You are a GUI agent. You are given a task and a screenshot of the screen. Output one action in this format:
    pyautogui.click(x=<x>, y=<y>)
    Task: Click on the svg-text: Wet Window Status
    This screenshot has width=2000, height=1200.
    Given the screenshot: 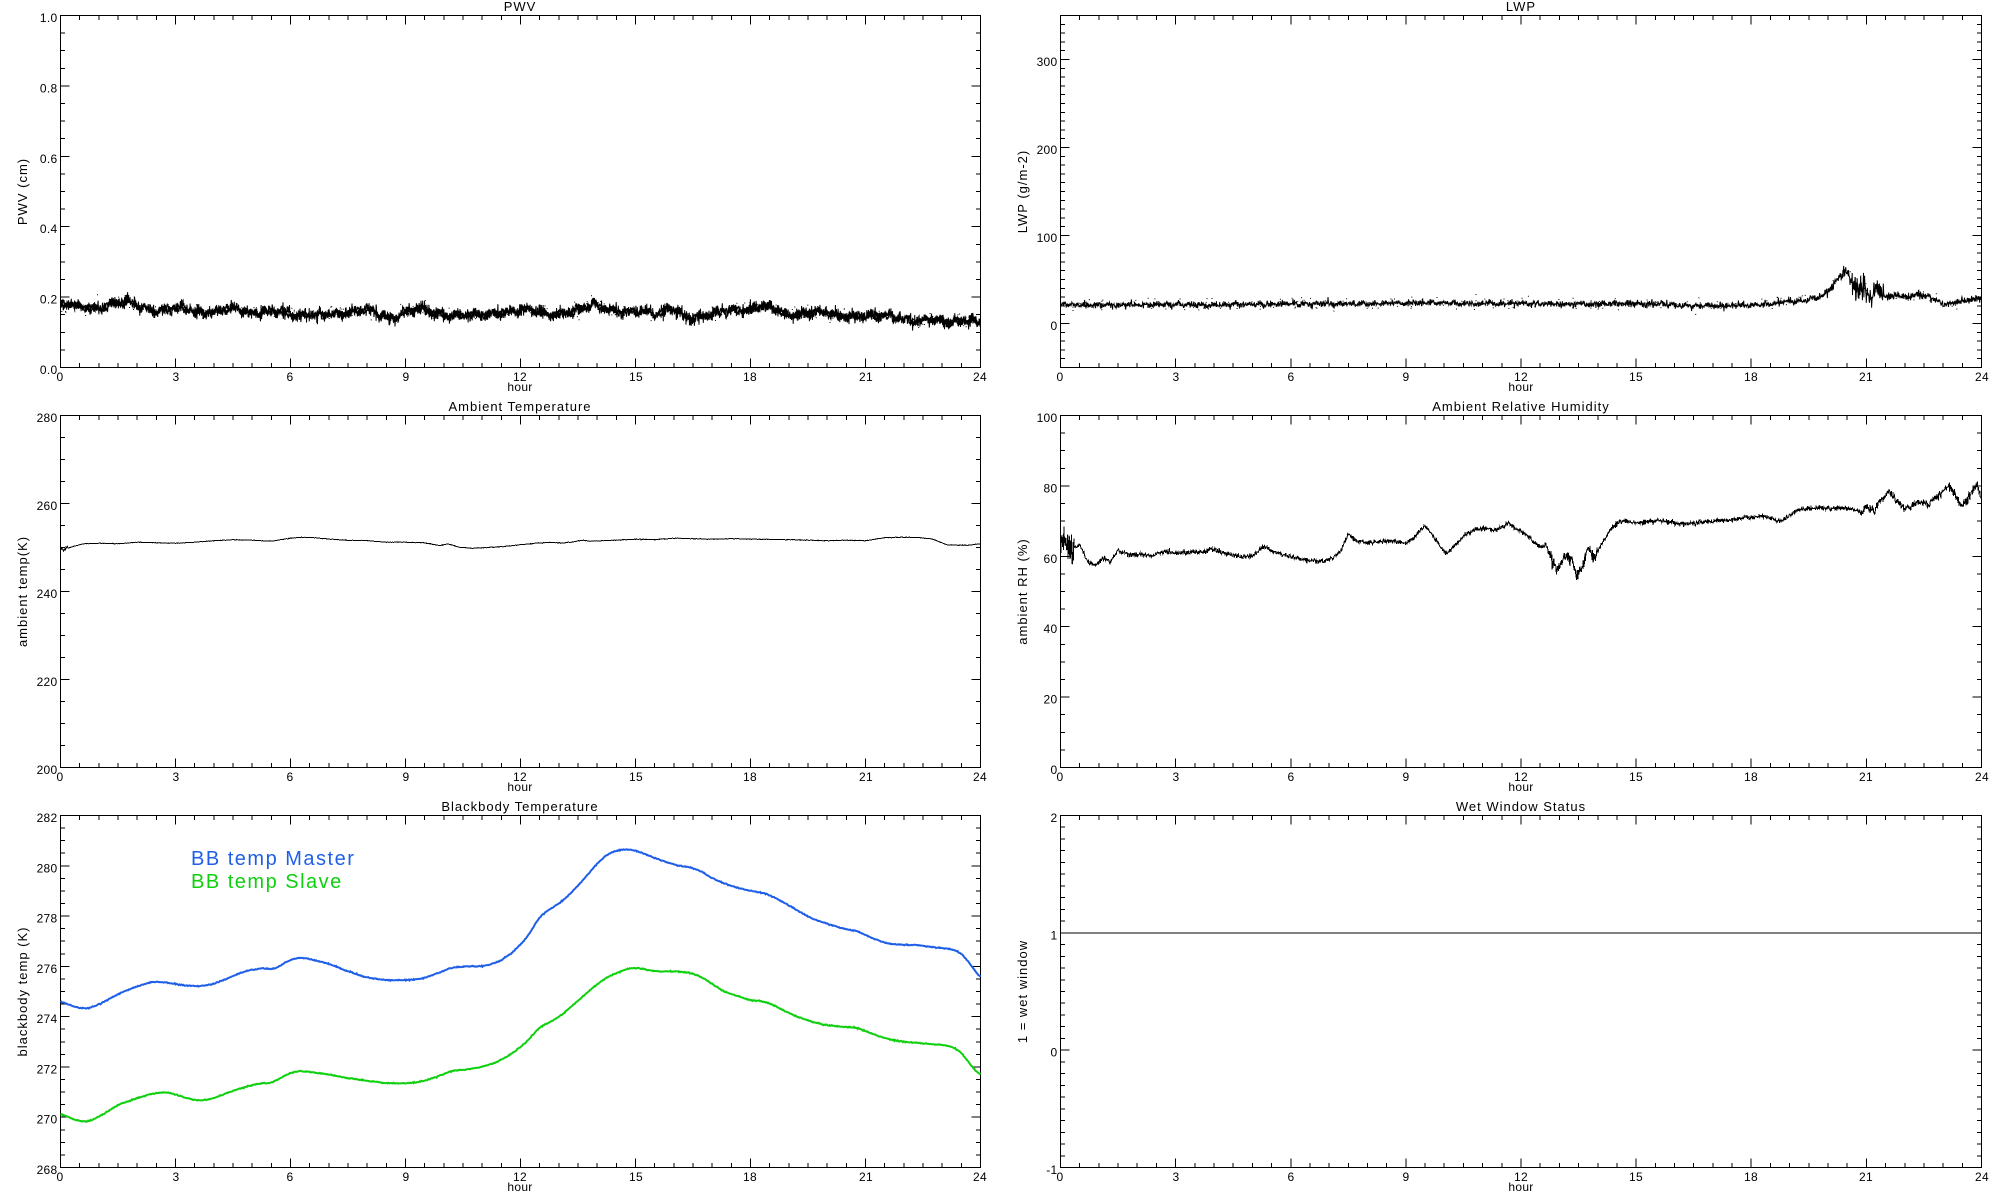 What is the action you would take?
    pyautogui.click(x=1521, y=806)
    